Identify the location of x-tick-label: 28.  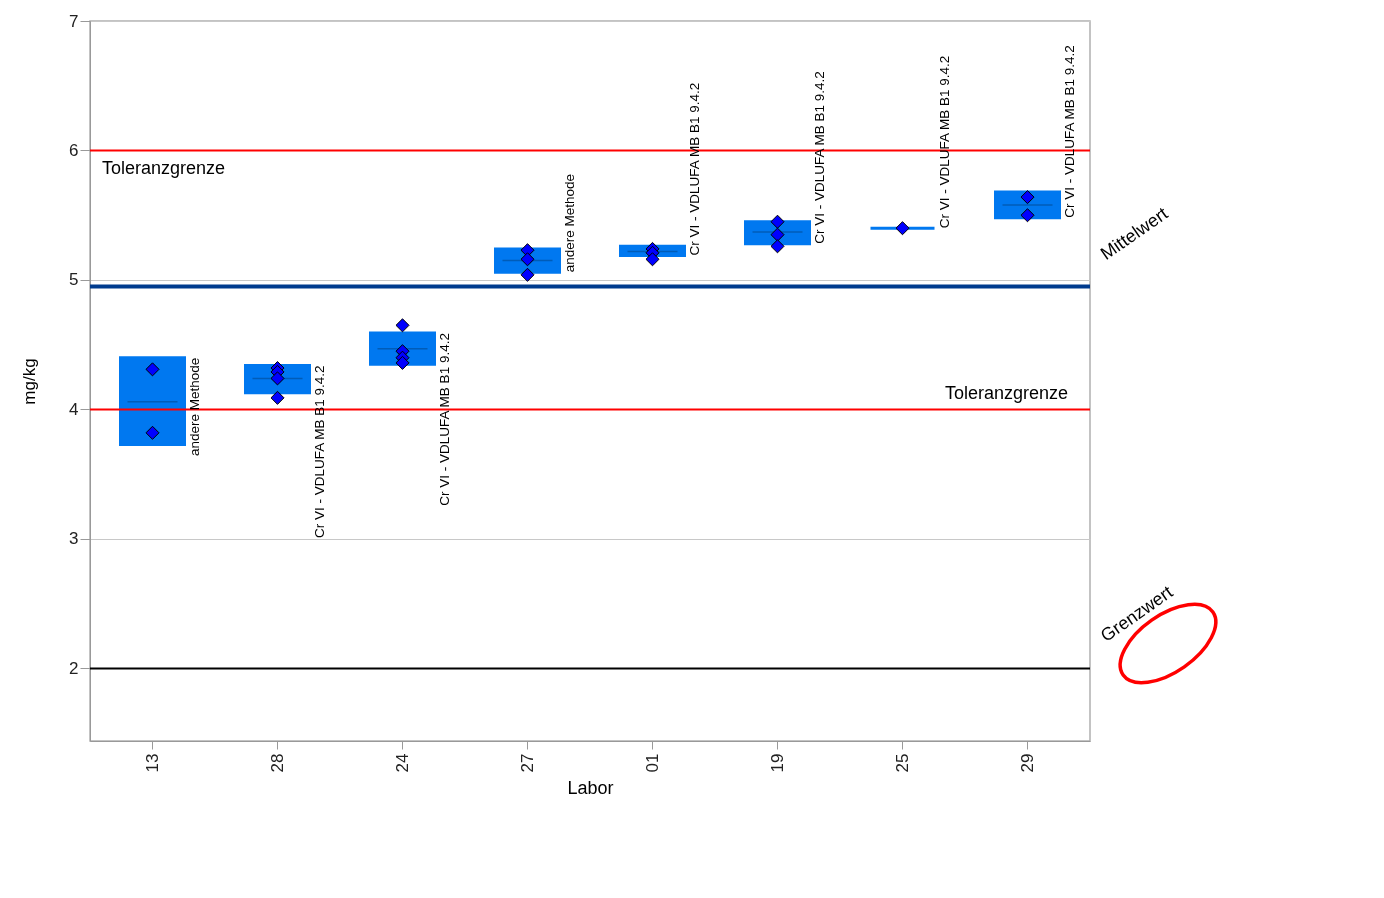
(277, 763).